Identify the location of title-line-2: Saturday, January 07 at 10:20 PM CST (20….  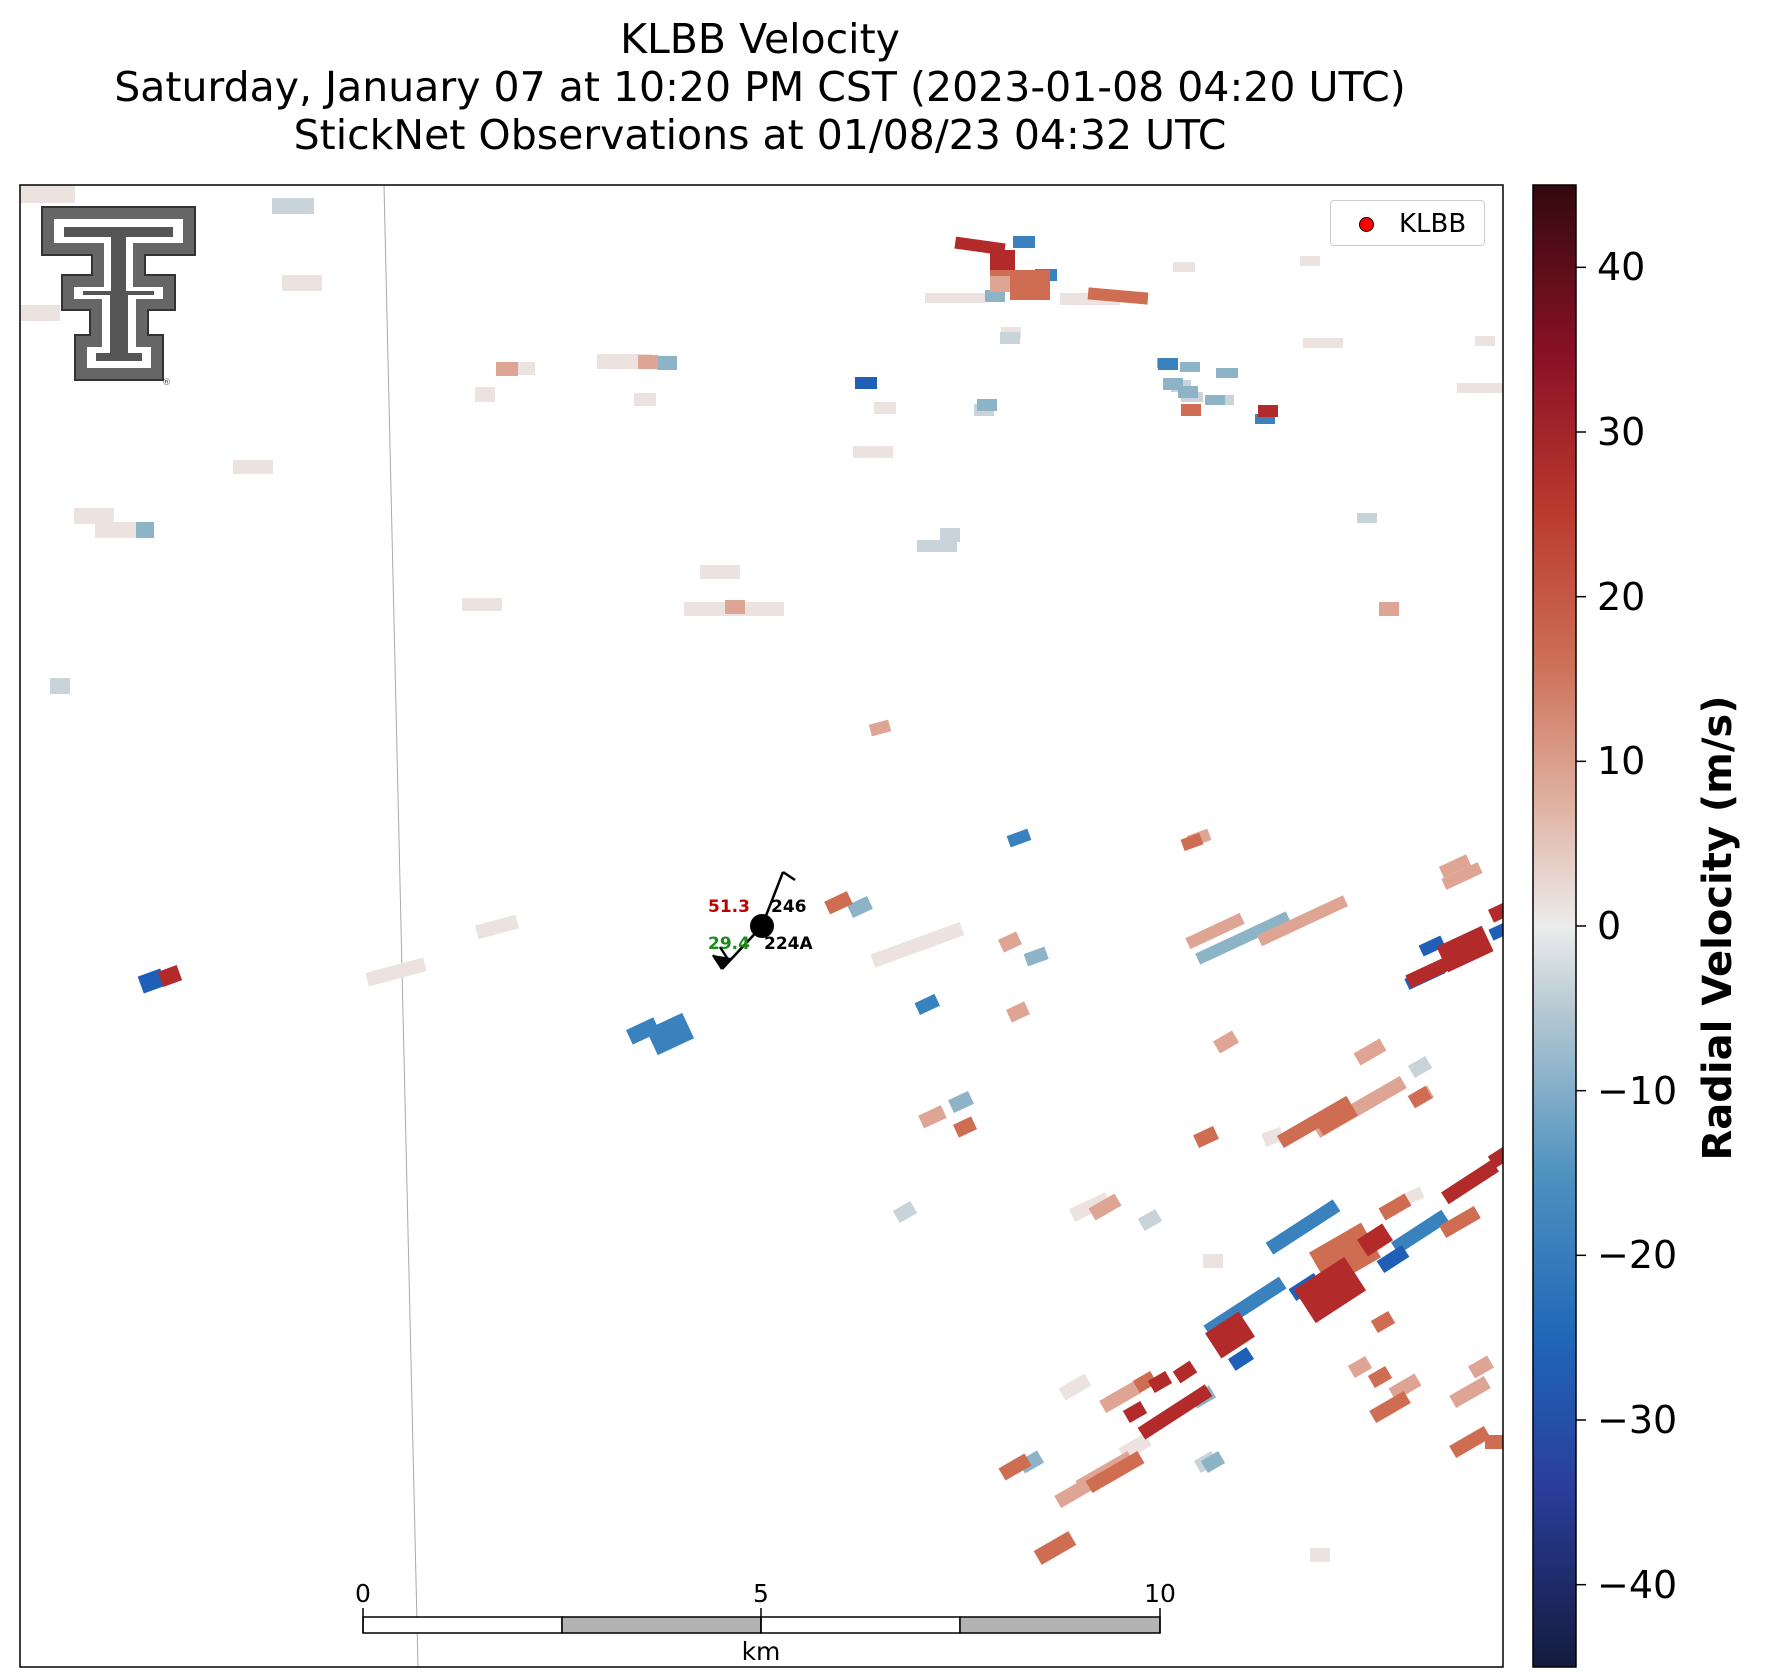
(760, 87).